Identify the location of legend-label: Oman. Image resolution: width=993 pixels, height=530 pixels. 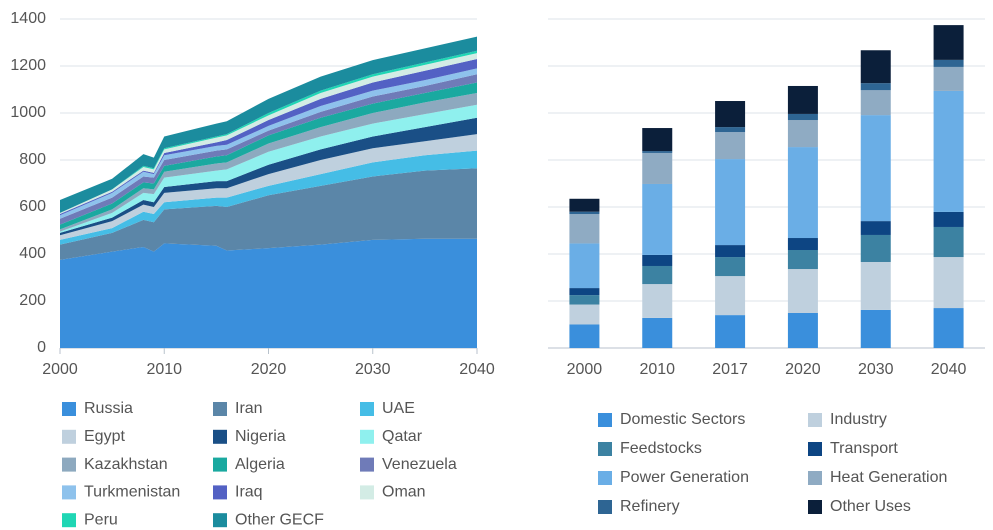
(404, 492).